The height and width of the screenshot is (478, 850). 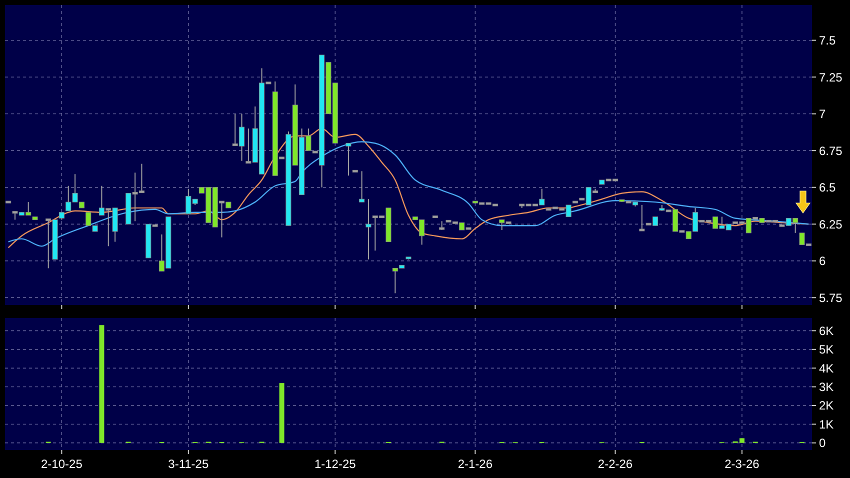 What do you see at coordinates (822, 261) in the screenshot?
I see `y-tick-label: 6` at bounding box center [822, 261].